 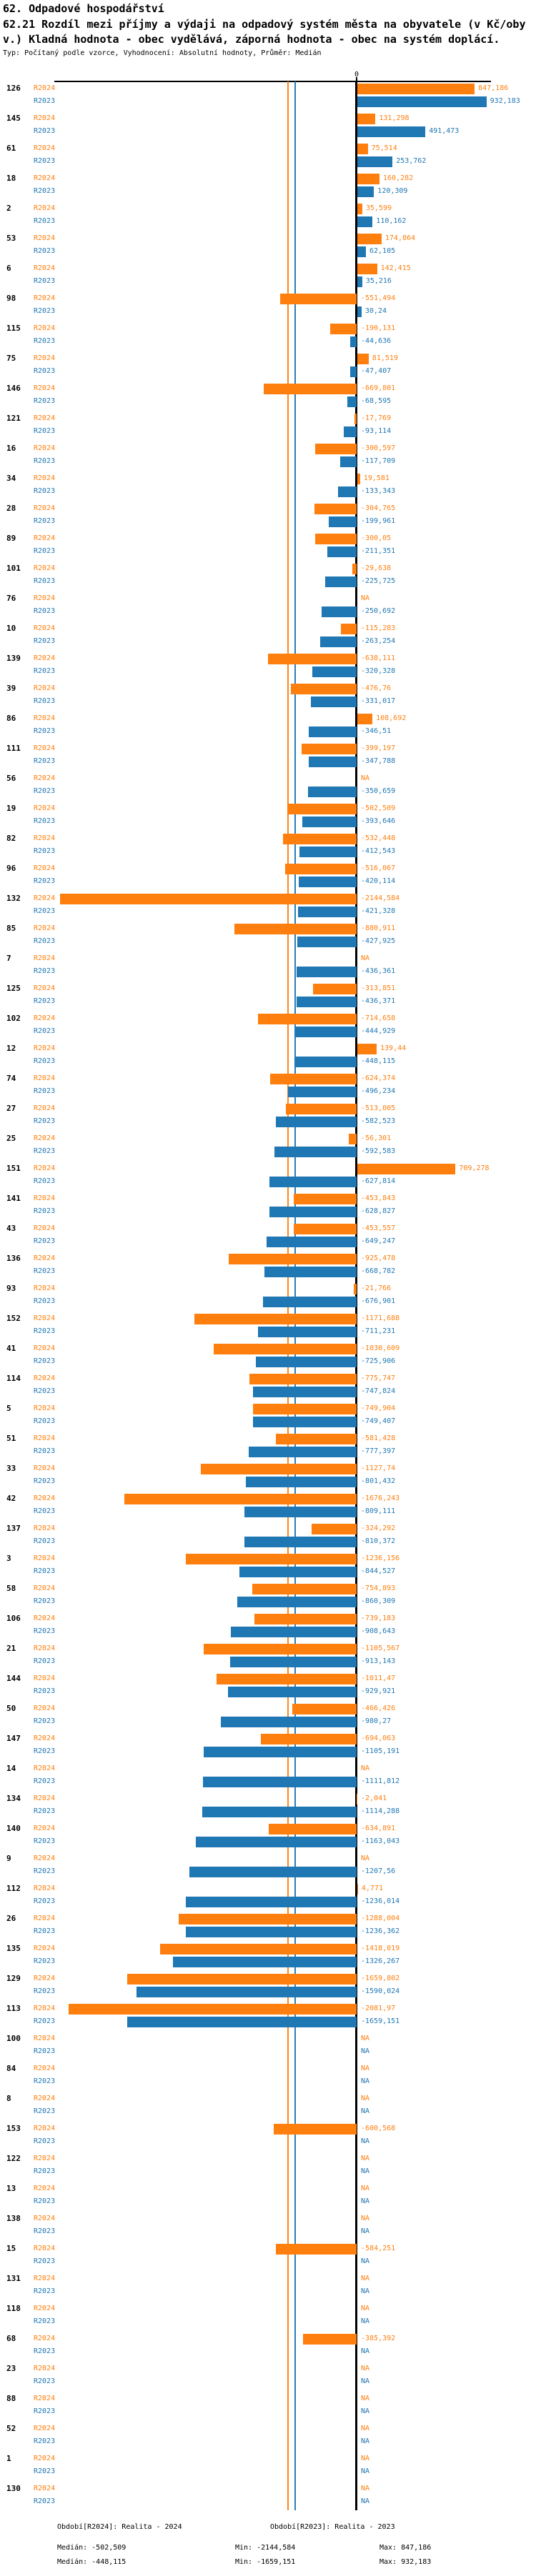 I want to click on row-id-label: 115, so click(x=13, y=328).